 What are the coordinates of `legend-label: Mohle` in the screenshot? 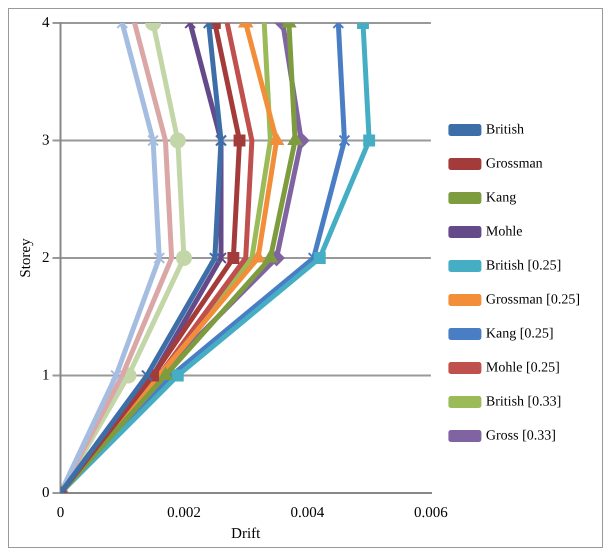 It's located at (504, 232).